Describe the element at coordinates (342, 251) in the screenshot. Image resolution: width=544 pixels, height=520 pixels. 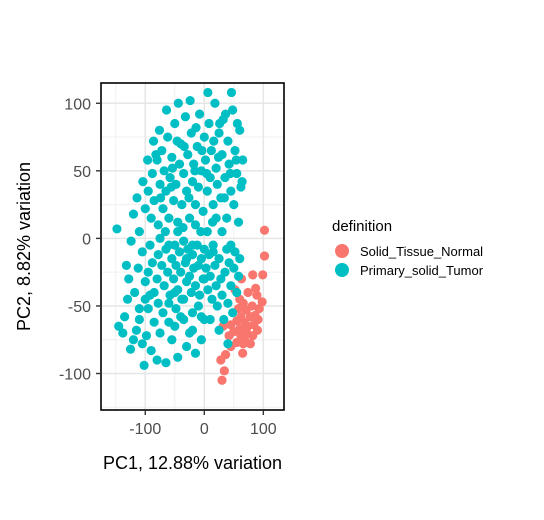
I see `legend-key-solid-tissue-normal` at that location.